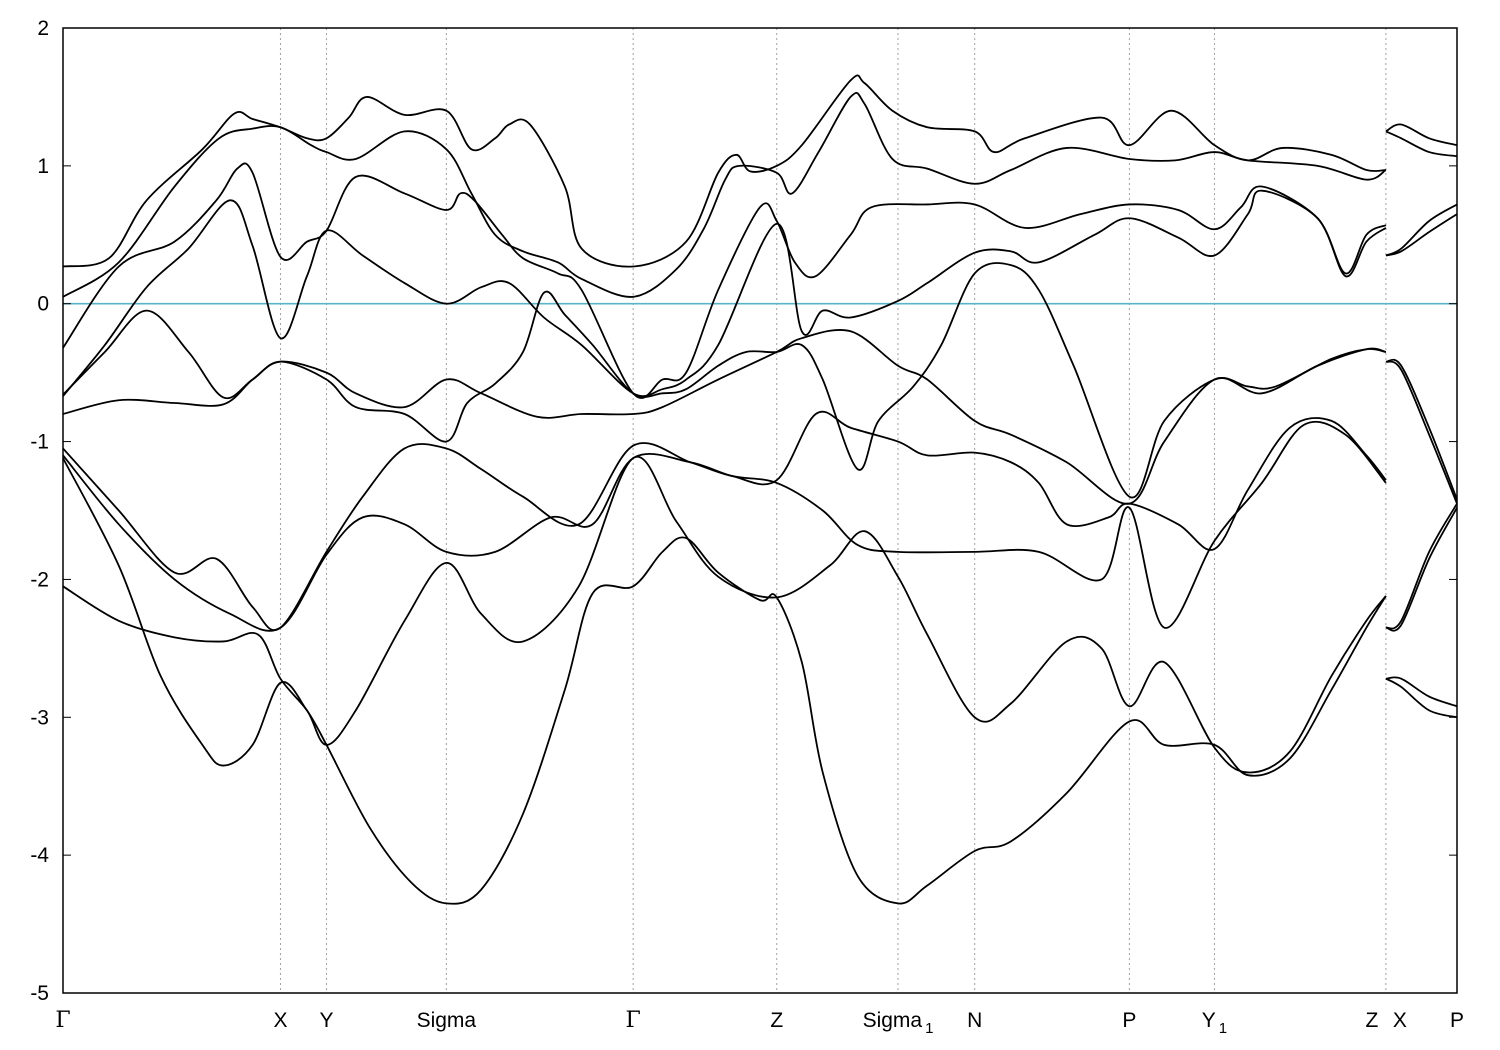 This screenshot has width=1500, height=1050. Describe the element at coordinates (39, 717) in the screenshot. I see `y-tick-label: -3` at that location.